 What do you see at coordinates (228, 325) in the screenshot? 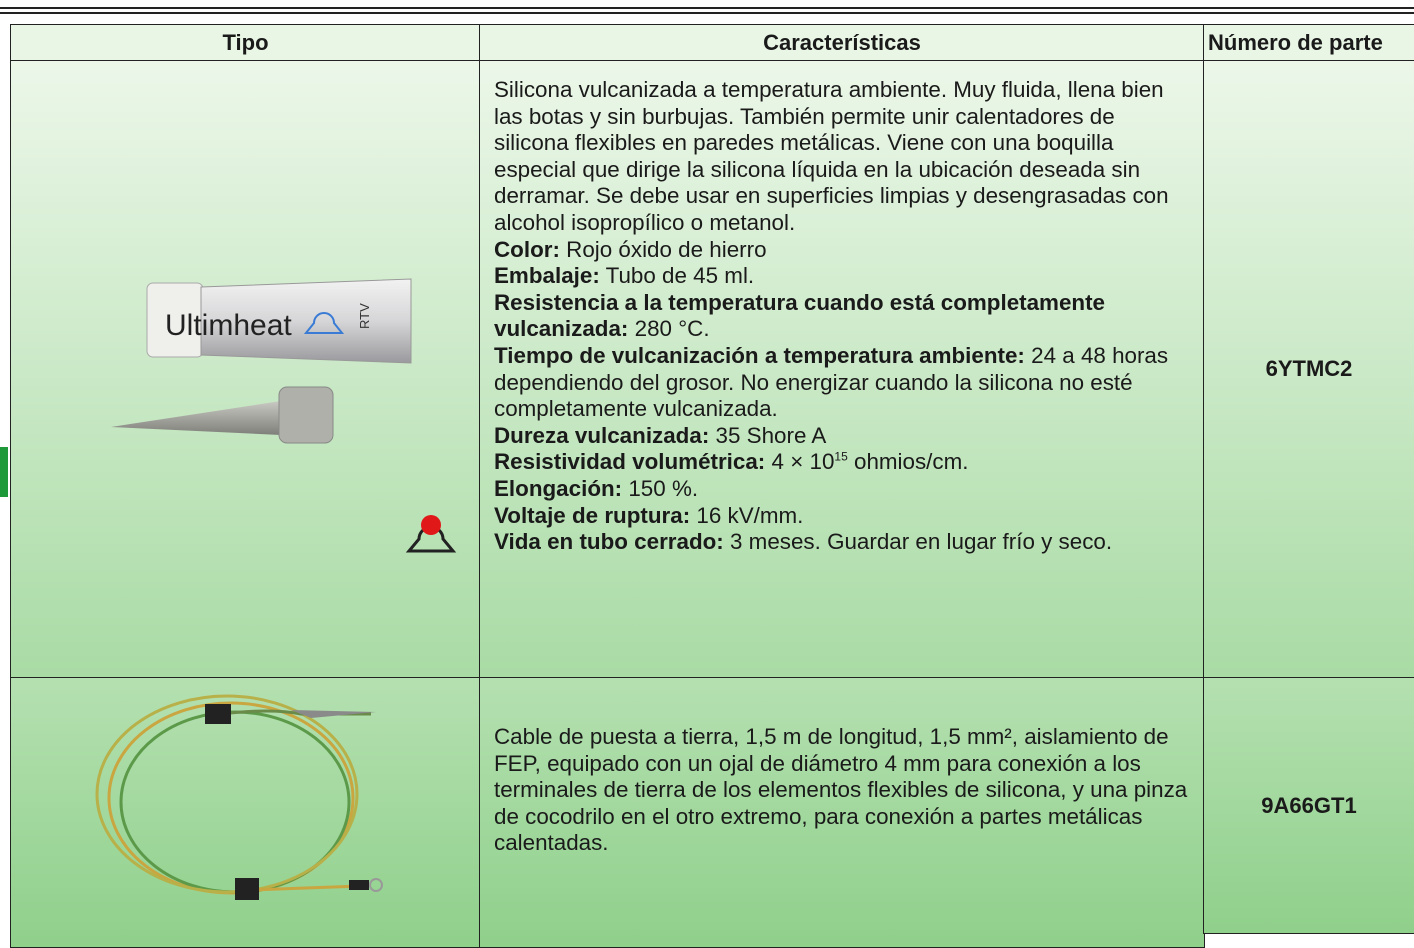
I see `brand-text: Ultimheat` at bounding box center [228, 325].